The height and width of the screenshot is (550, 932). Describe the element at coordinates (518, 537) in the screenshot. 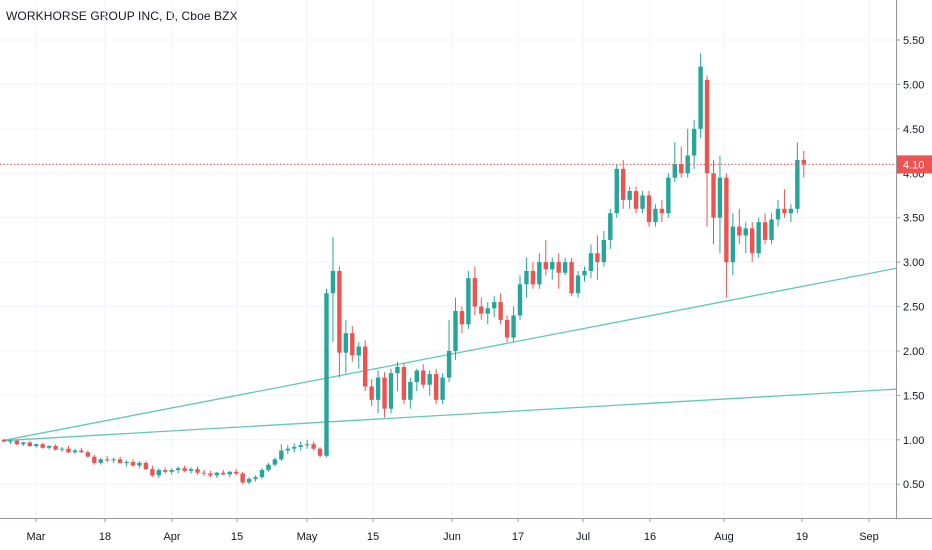

I see `x-tick-label: 17` at that location.